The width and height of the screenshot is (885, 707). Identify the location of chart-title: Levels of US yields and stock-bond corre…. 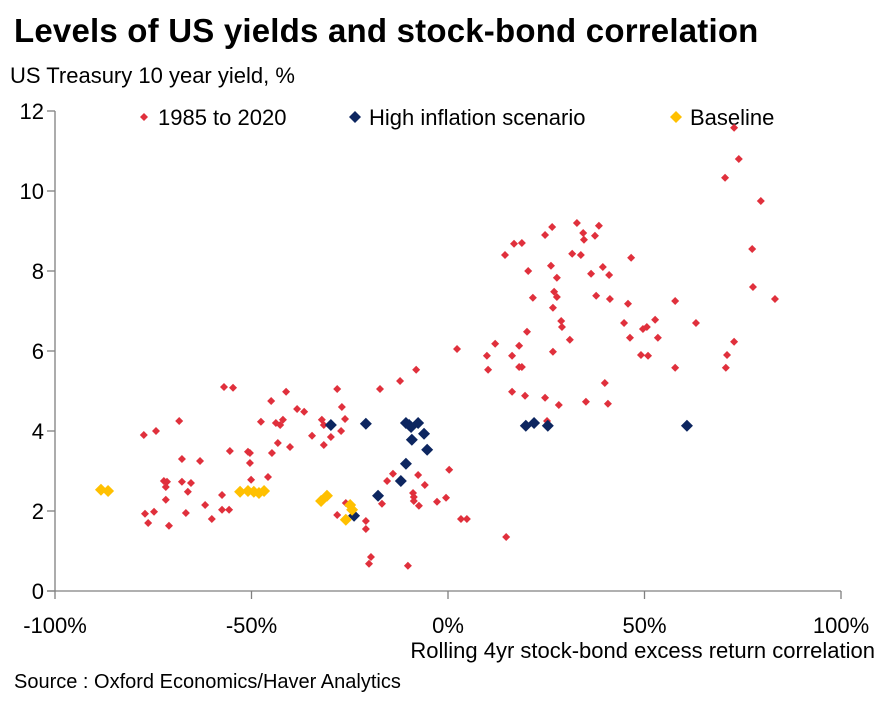
(386, 30).